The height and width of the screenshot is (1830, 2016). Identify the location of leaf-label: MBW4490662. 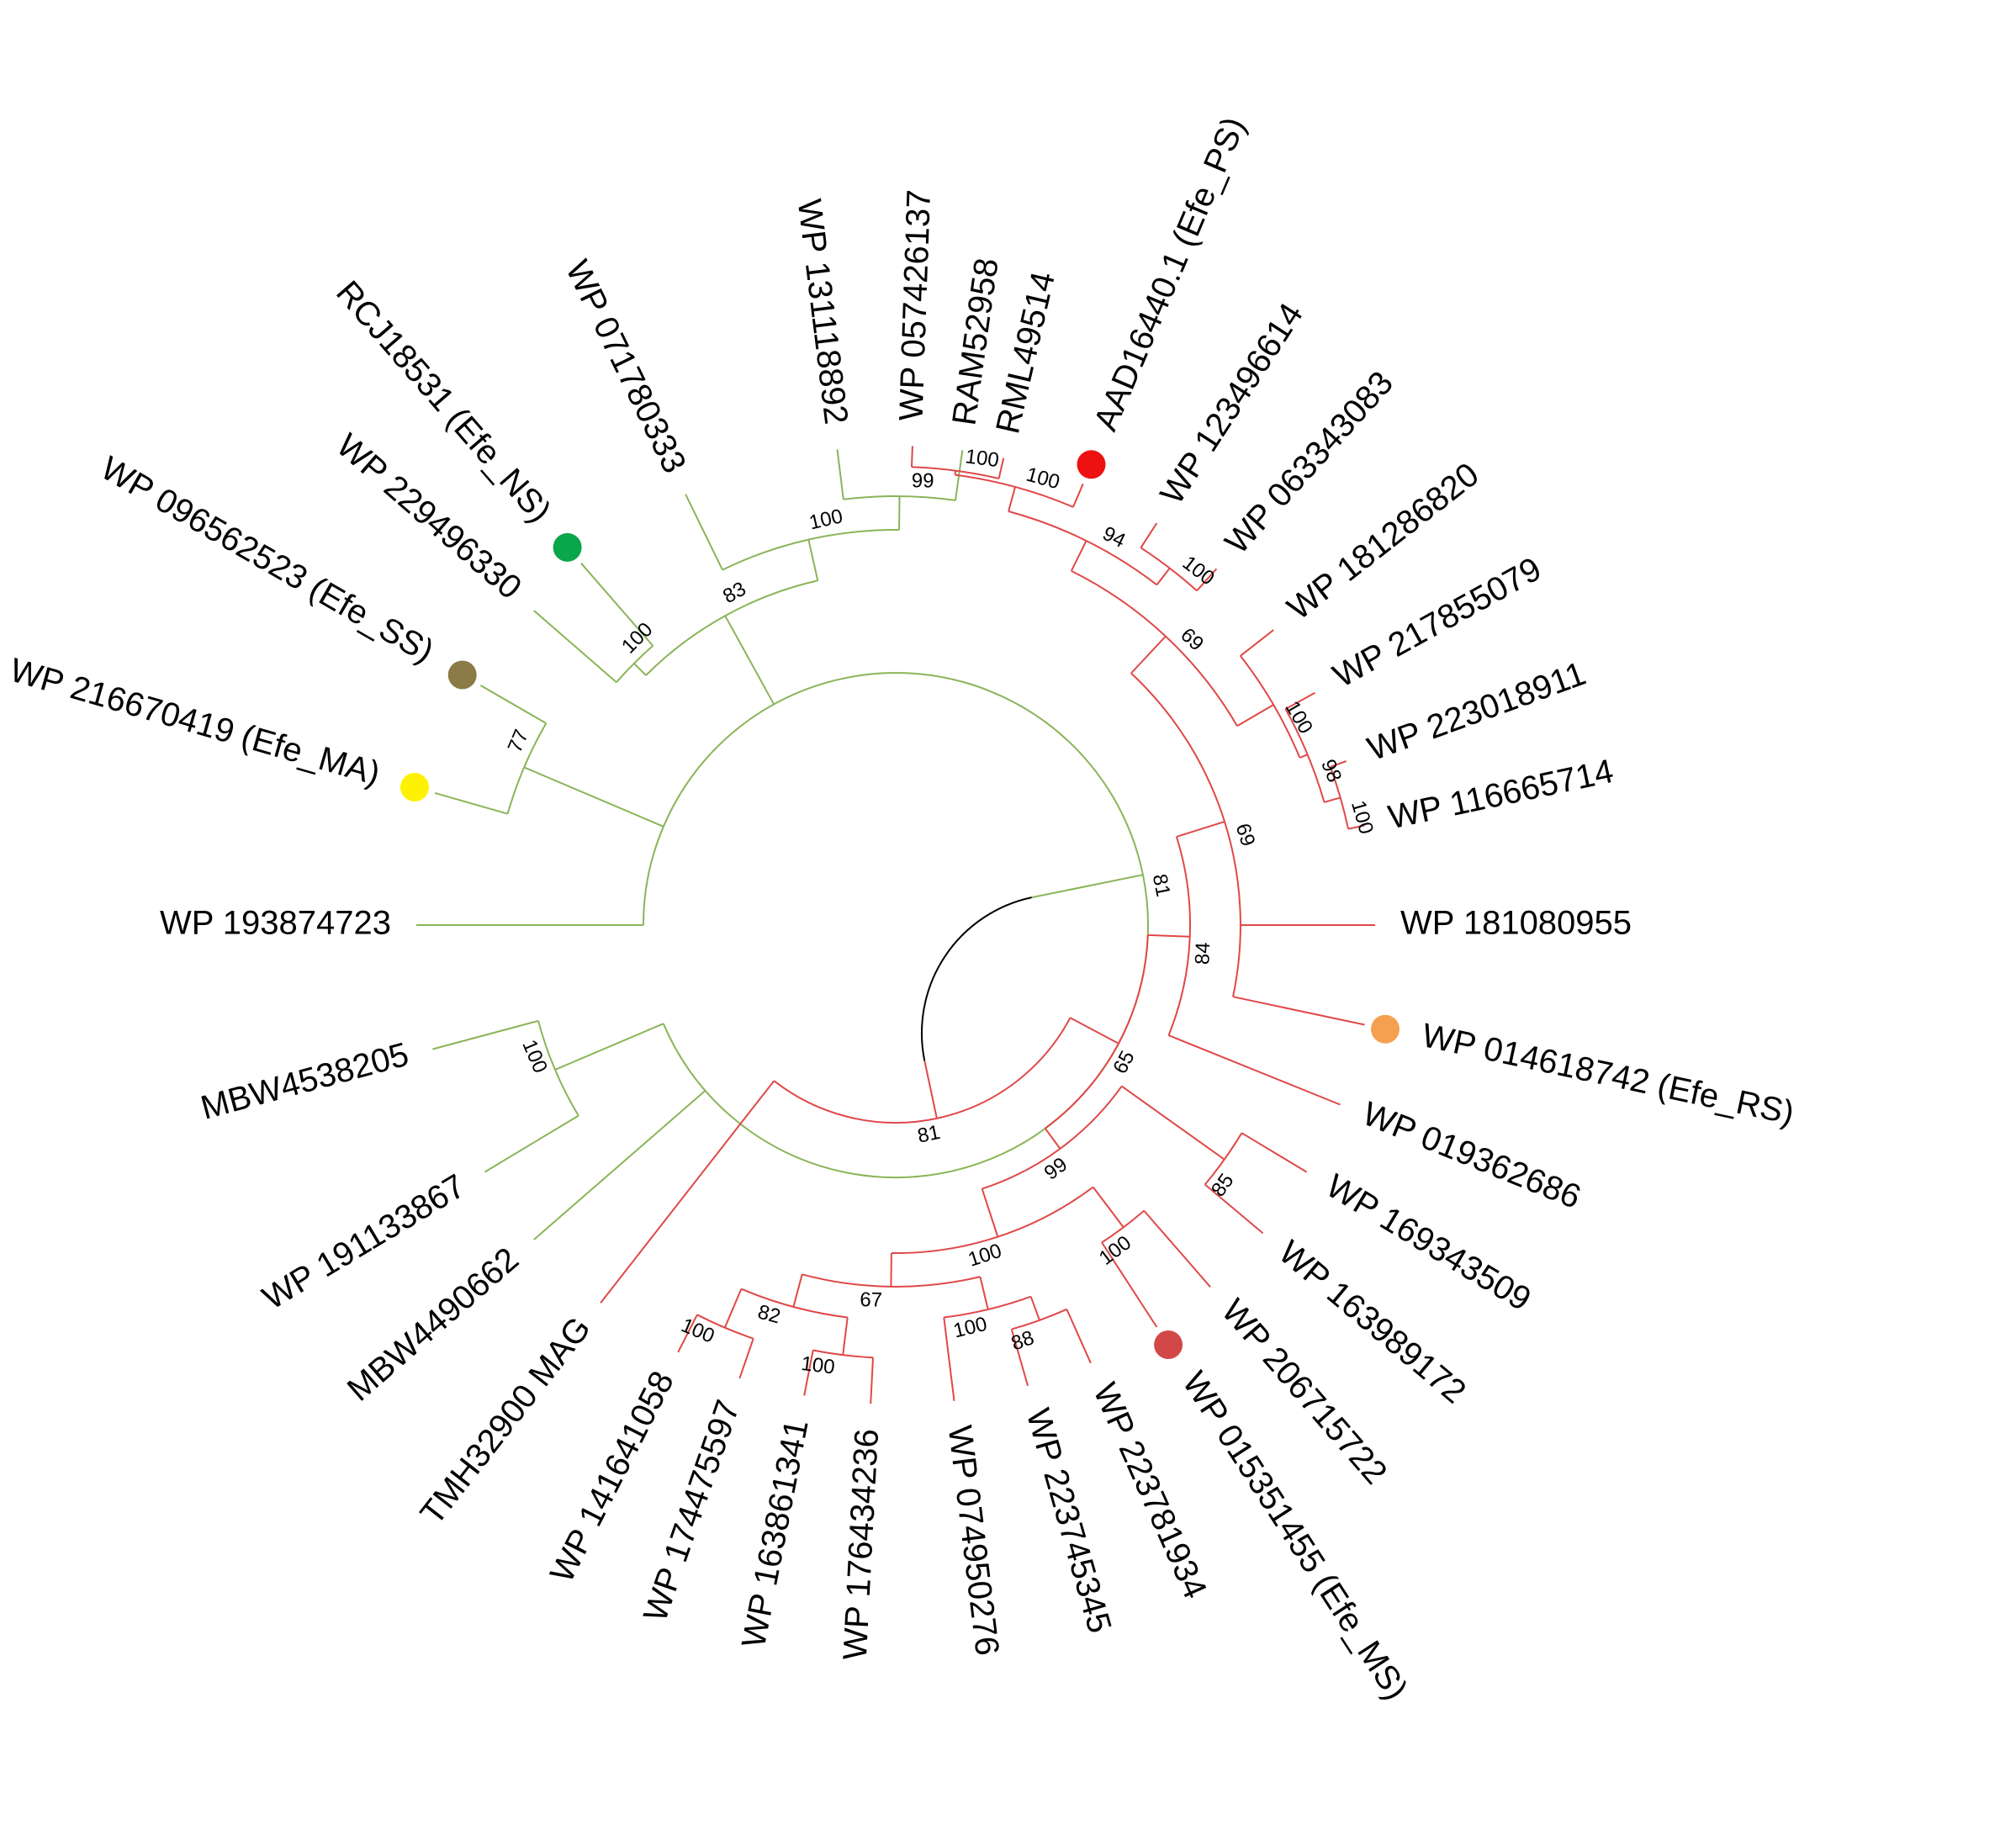
(433, 1324).